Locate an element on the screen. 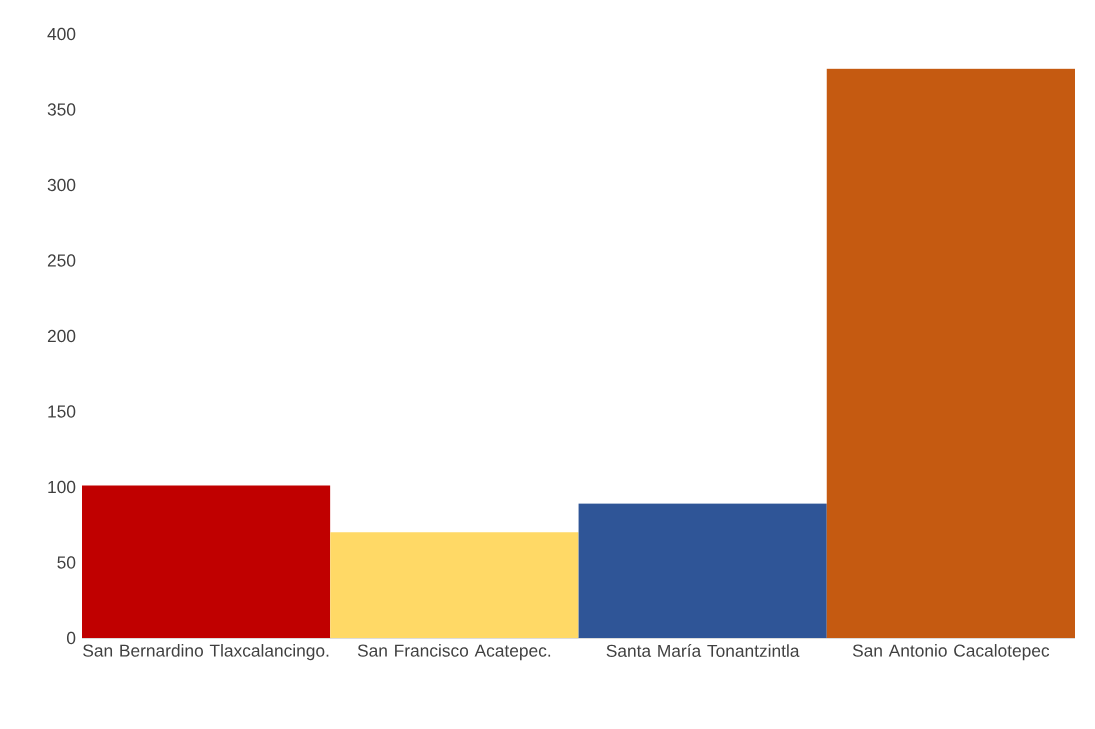 This screenshot has height=729, width=1095. y-tick-label: 0 is located at coordinates (71, 638).